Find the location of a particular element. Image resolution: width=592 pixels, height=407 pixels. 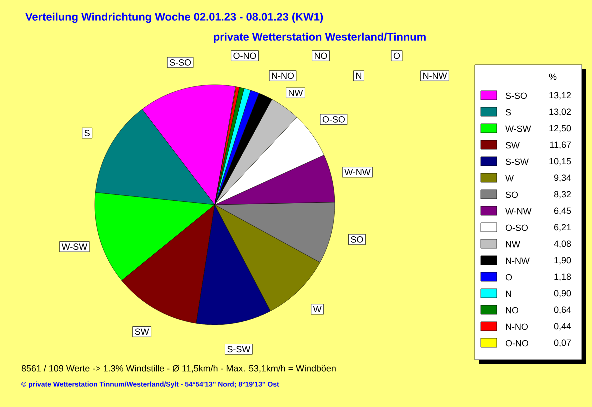

data-label: 0,90 is located at coordinates (563, 294).